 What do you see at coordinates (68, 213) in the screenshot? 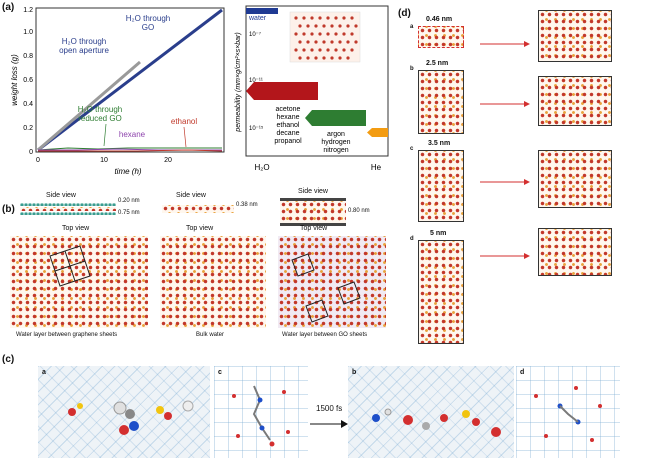
I see `graphene-sheet-bottom` at bounding box center [68, 213].